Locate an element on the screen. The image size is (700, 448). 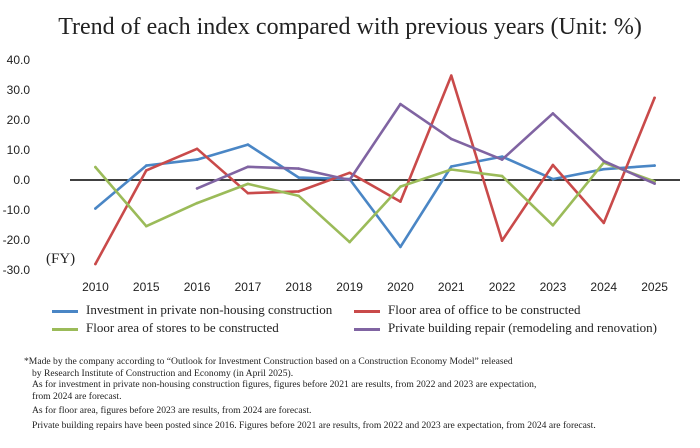
legend-swatch-stores is located at coordinates (65, 329).